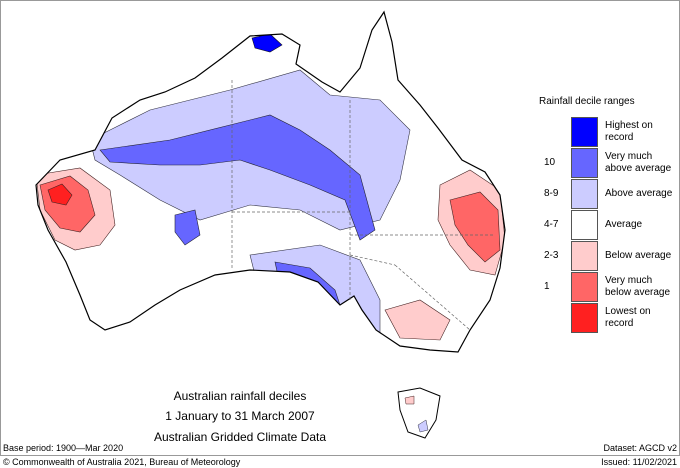 This screenshot has width=680, height=468. I want to click on legend-title: Rainfall decile ranges, so click(587, 101).